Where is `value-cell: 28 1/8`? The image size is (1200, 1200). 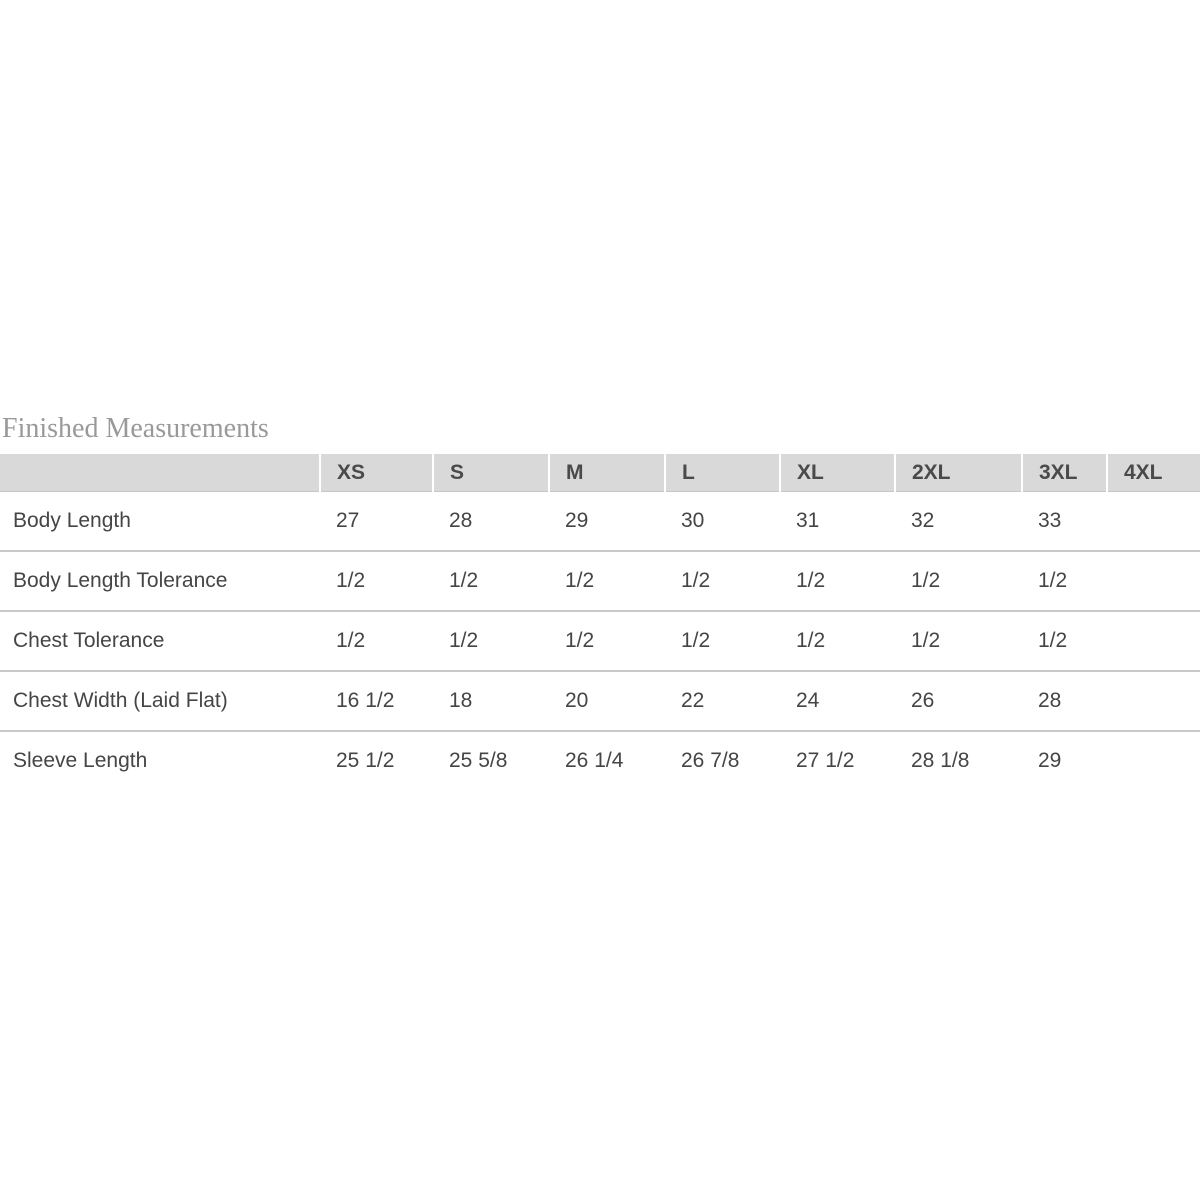 value-cell: 28 1/8 is located at coordinates (958, 760).